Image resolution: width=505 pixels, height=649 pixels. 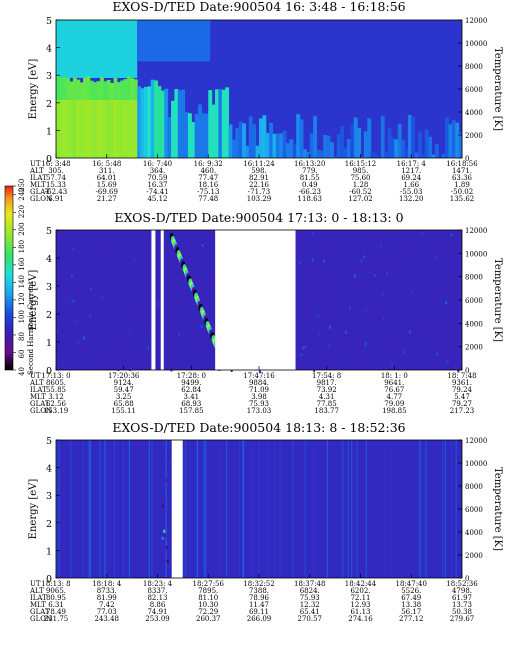 What do you see at coordinates (38, 605) in the screenshot?
I see `ephemeris-label: MLT` at bounding box center [38, 605].